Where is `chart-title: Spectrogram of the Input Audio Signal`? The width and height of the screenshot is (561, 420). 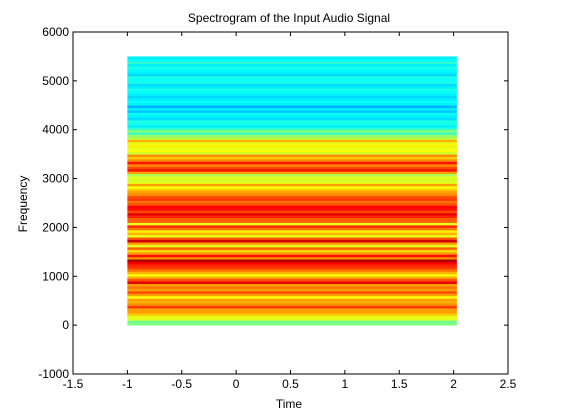
chart-title: Spectrogram of the Input Audio Signal is located at coordinates (289, 18).